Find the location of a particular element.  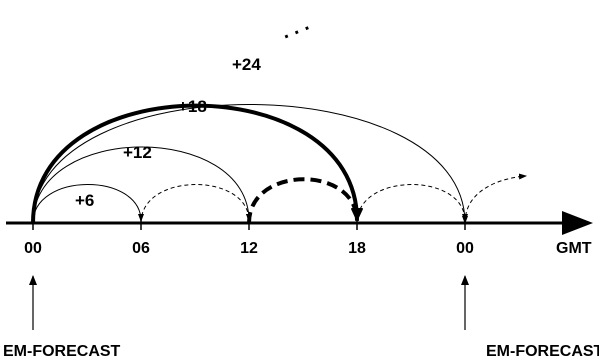

axis-unit-label: GMT is located at coordinates (574, 248).